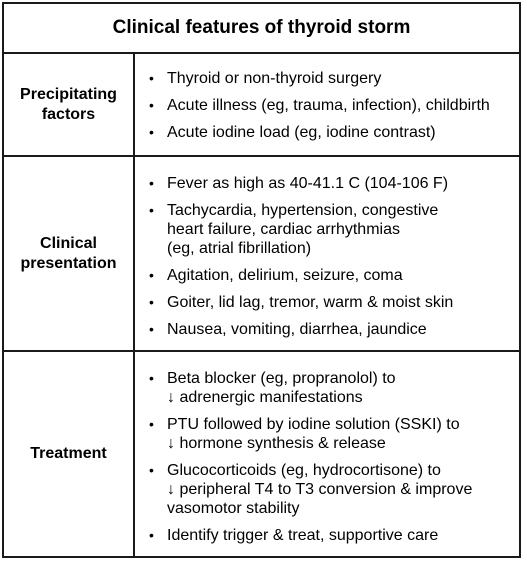  I want to click on row-header-line: Precipitating, so click(68, 94).